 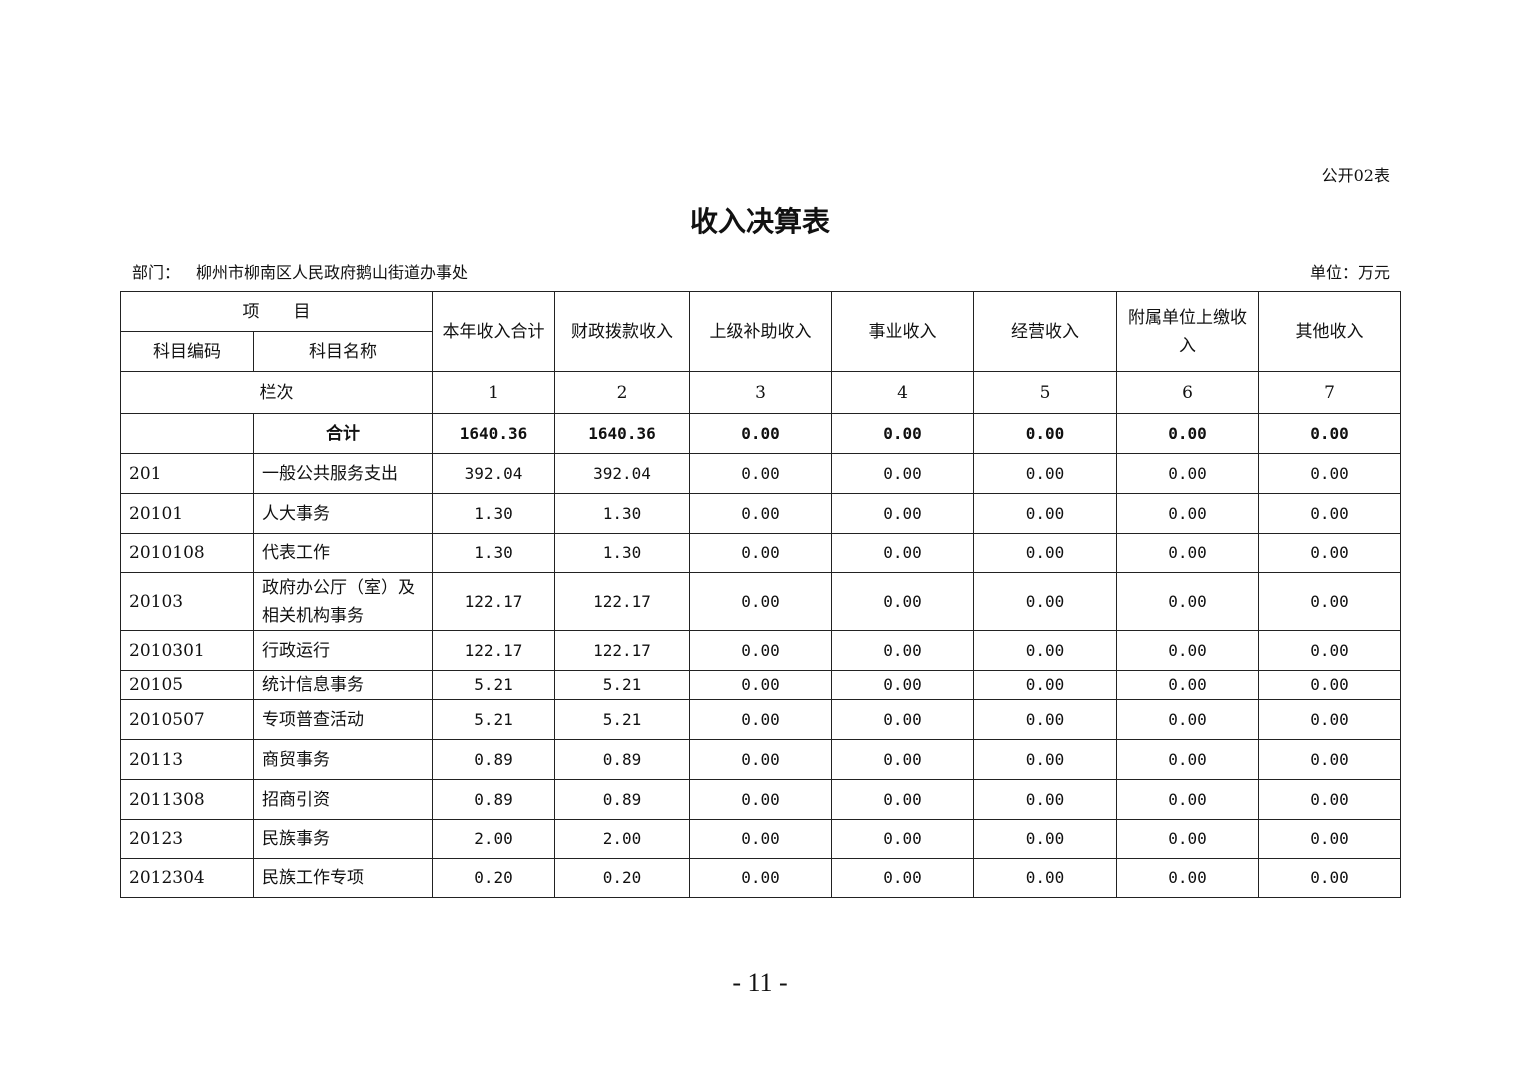 I want to click on column-number: 6, so click(x=1187, y=392).